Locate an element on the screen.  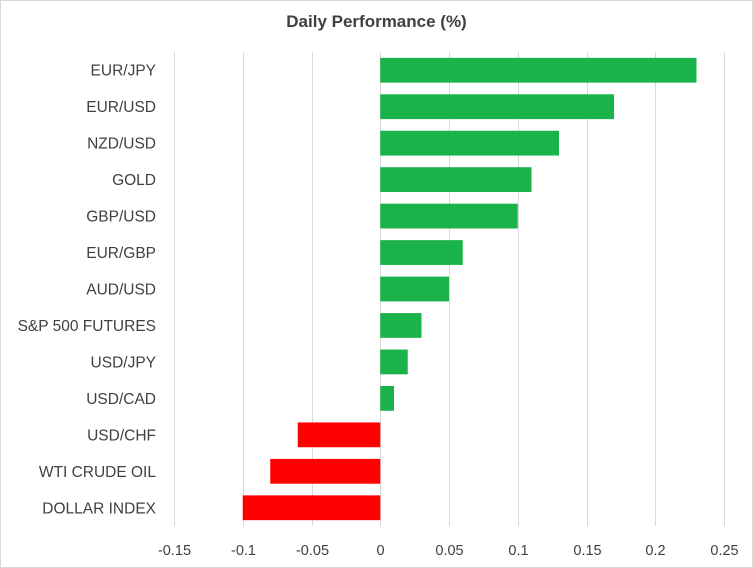
category-label: NZD/USD is located at coordinates (121, 144).